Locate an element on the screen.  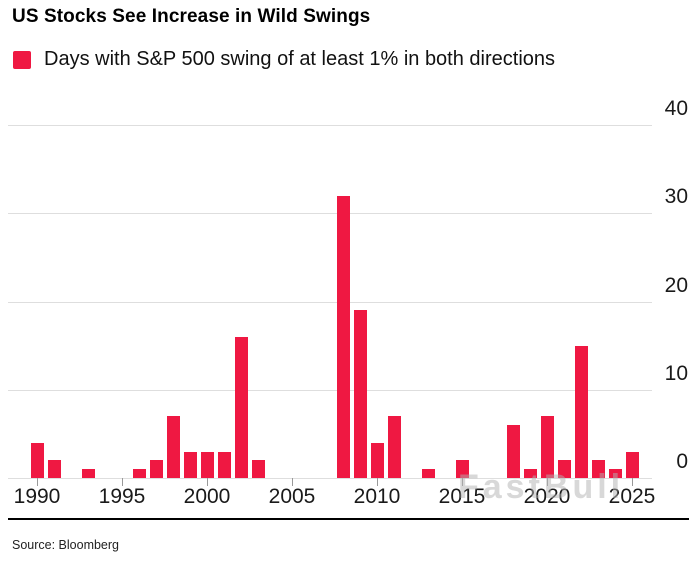
x-tick-label: 2015 is located at coordinates (462, 496).